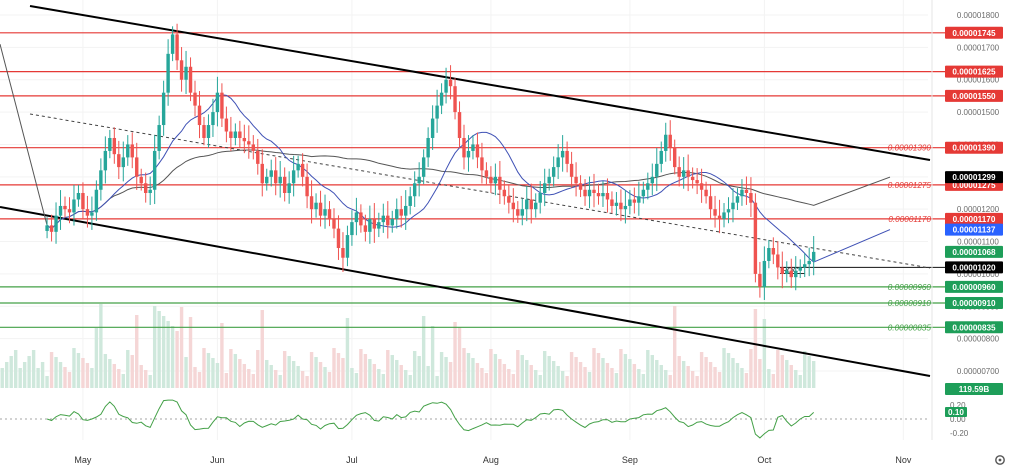 Image resolution: width=1024 pixels, height=468 pixels. I want to click on time-axis: May Jun Jul Aug Sep Oct Nov, so click(492, 460).